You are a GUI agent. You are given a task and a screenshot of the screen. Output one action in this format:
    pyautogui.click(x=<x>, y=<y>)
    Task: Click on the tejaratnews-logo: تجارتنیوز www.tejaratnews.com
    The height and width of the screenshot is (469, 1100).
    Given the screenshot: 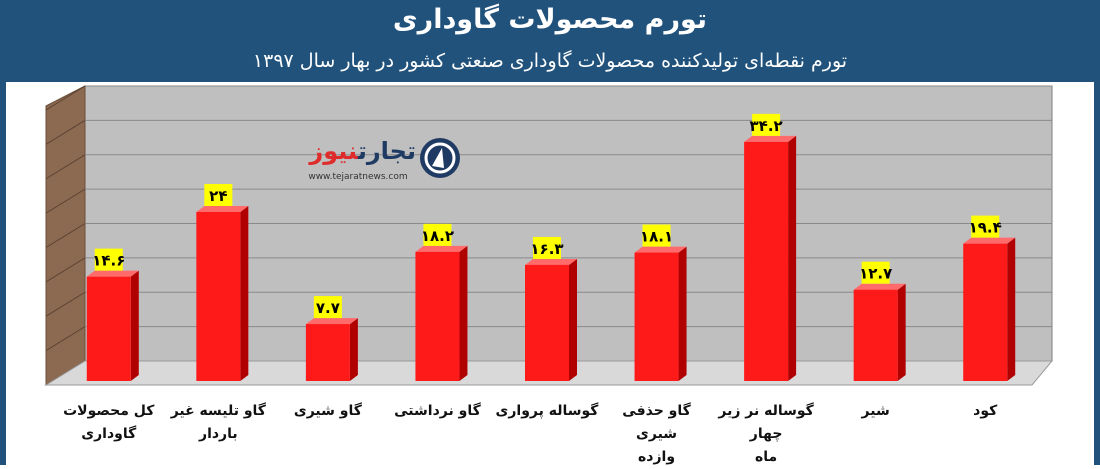 What is the action you would take?
    pyautogui.click(x=380, y=164)
    